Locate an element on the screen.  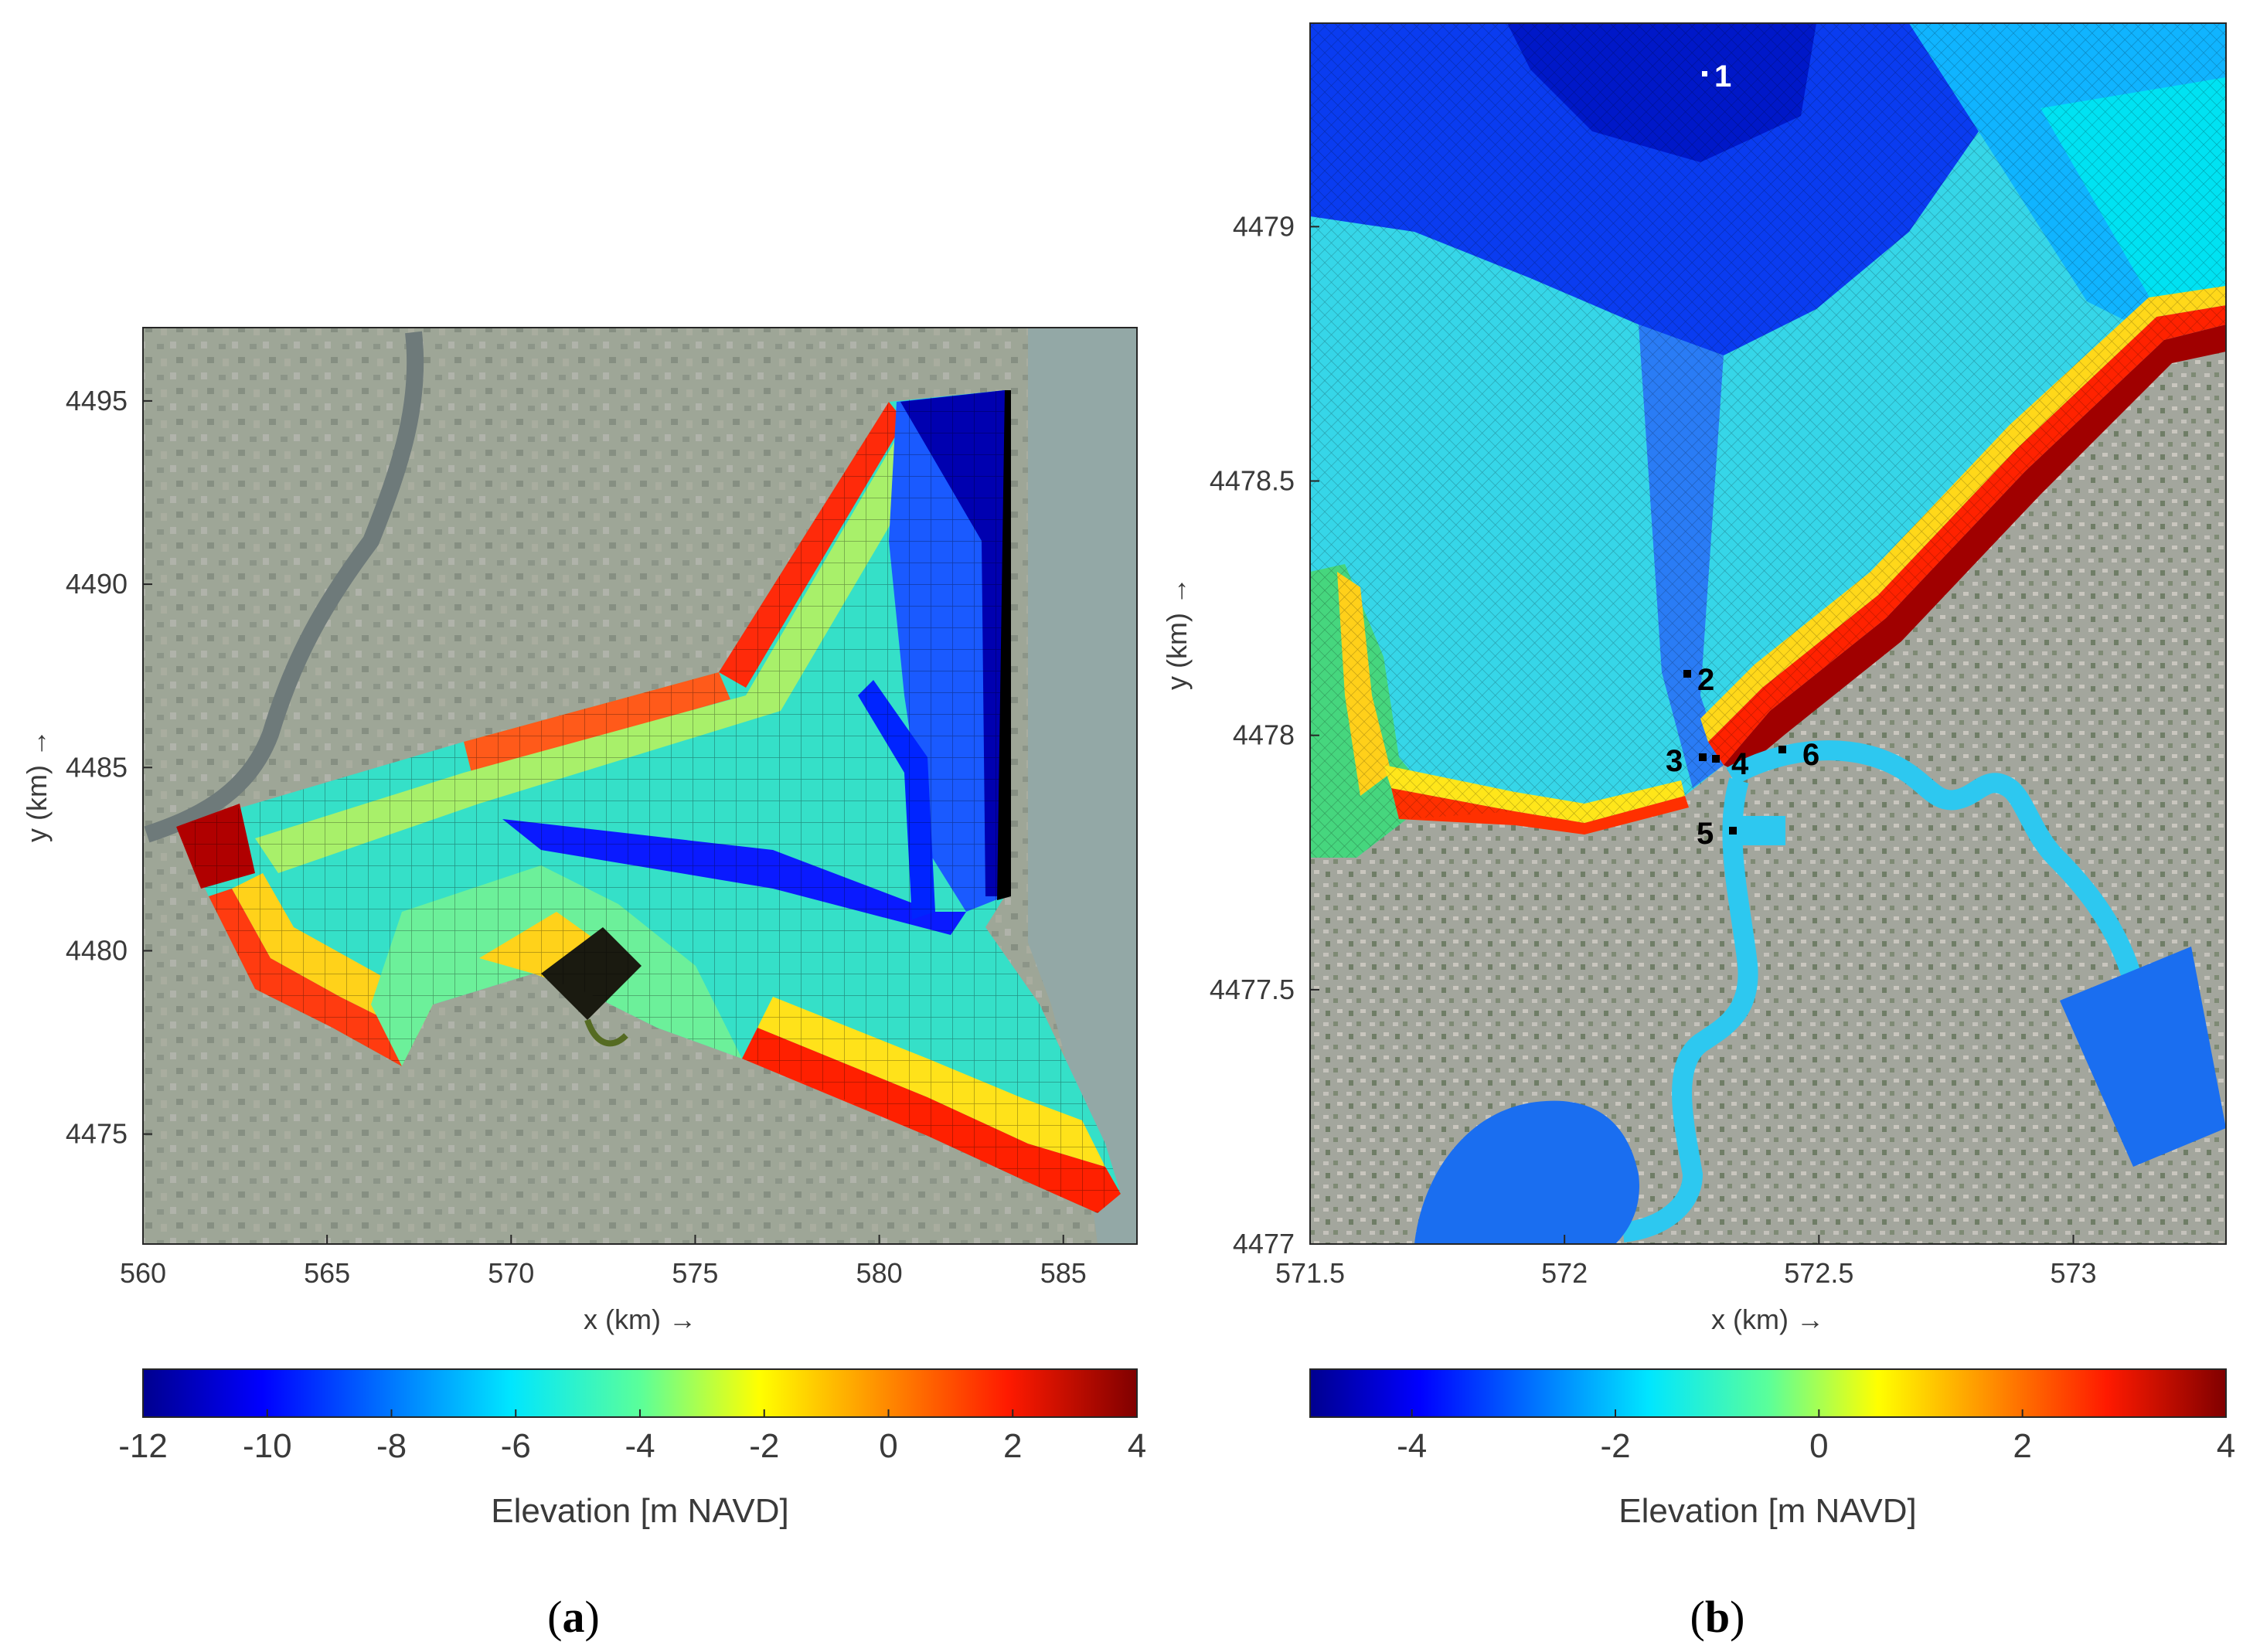
panel-a-xlabel: x (km) → is located at coordinates (640, 1320).